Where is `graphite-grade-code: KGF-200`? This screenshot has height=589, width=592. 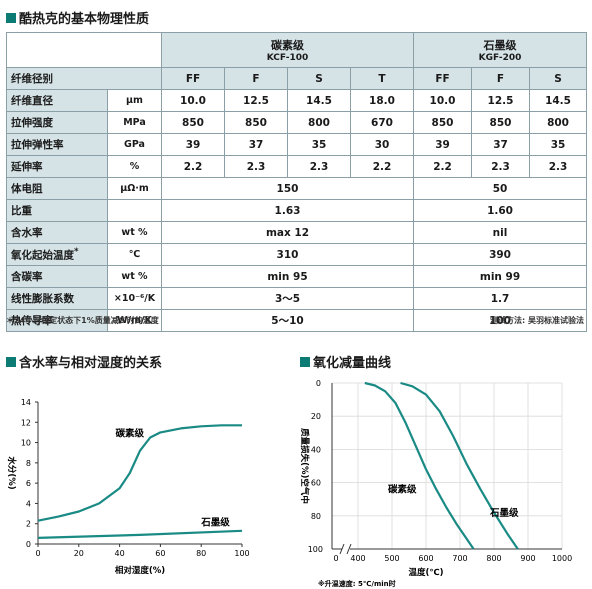
graphite-grade-code: KGF-200 is located at coordinates (500, 58).